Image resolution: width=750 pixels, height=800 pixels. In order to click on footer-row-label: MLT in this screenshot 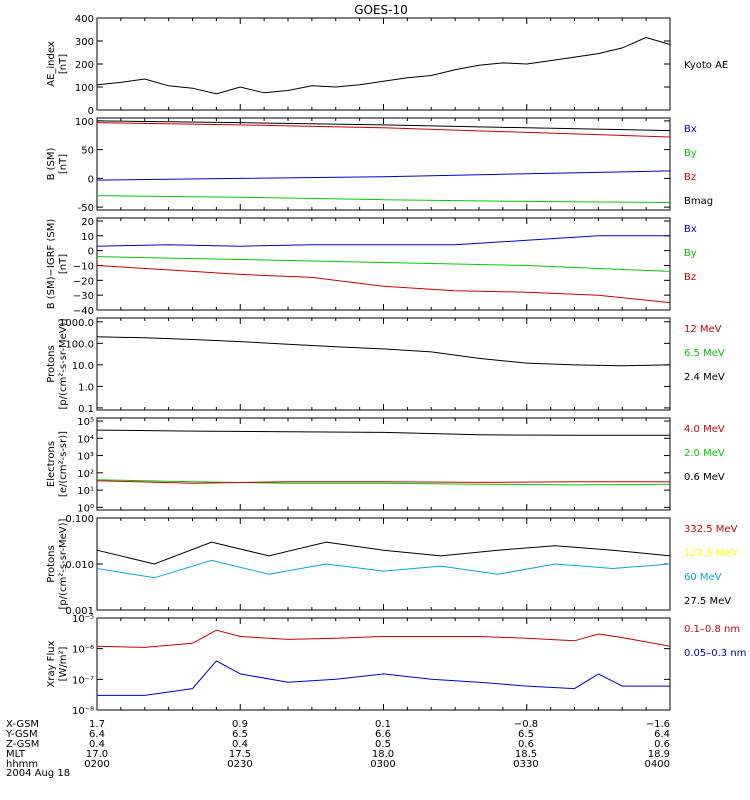, I will do `click(16, 754)`.